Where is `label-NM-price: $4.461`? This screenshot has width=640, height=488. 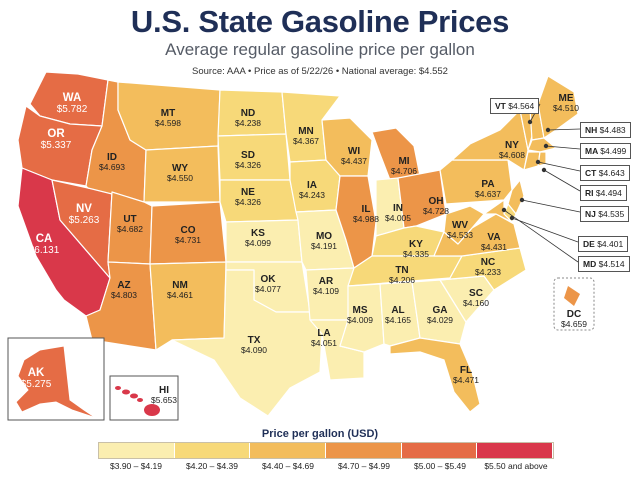 label-NM-price: $4.461 is located at coordinates (180, 295).